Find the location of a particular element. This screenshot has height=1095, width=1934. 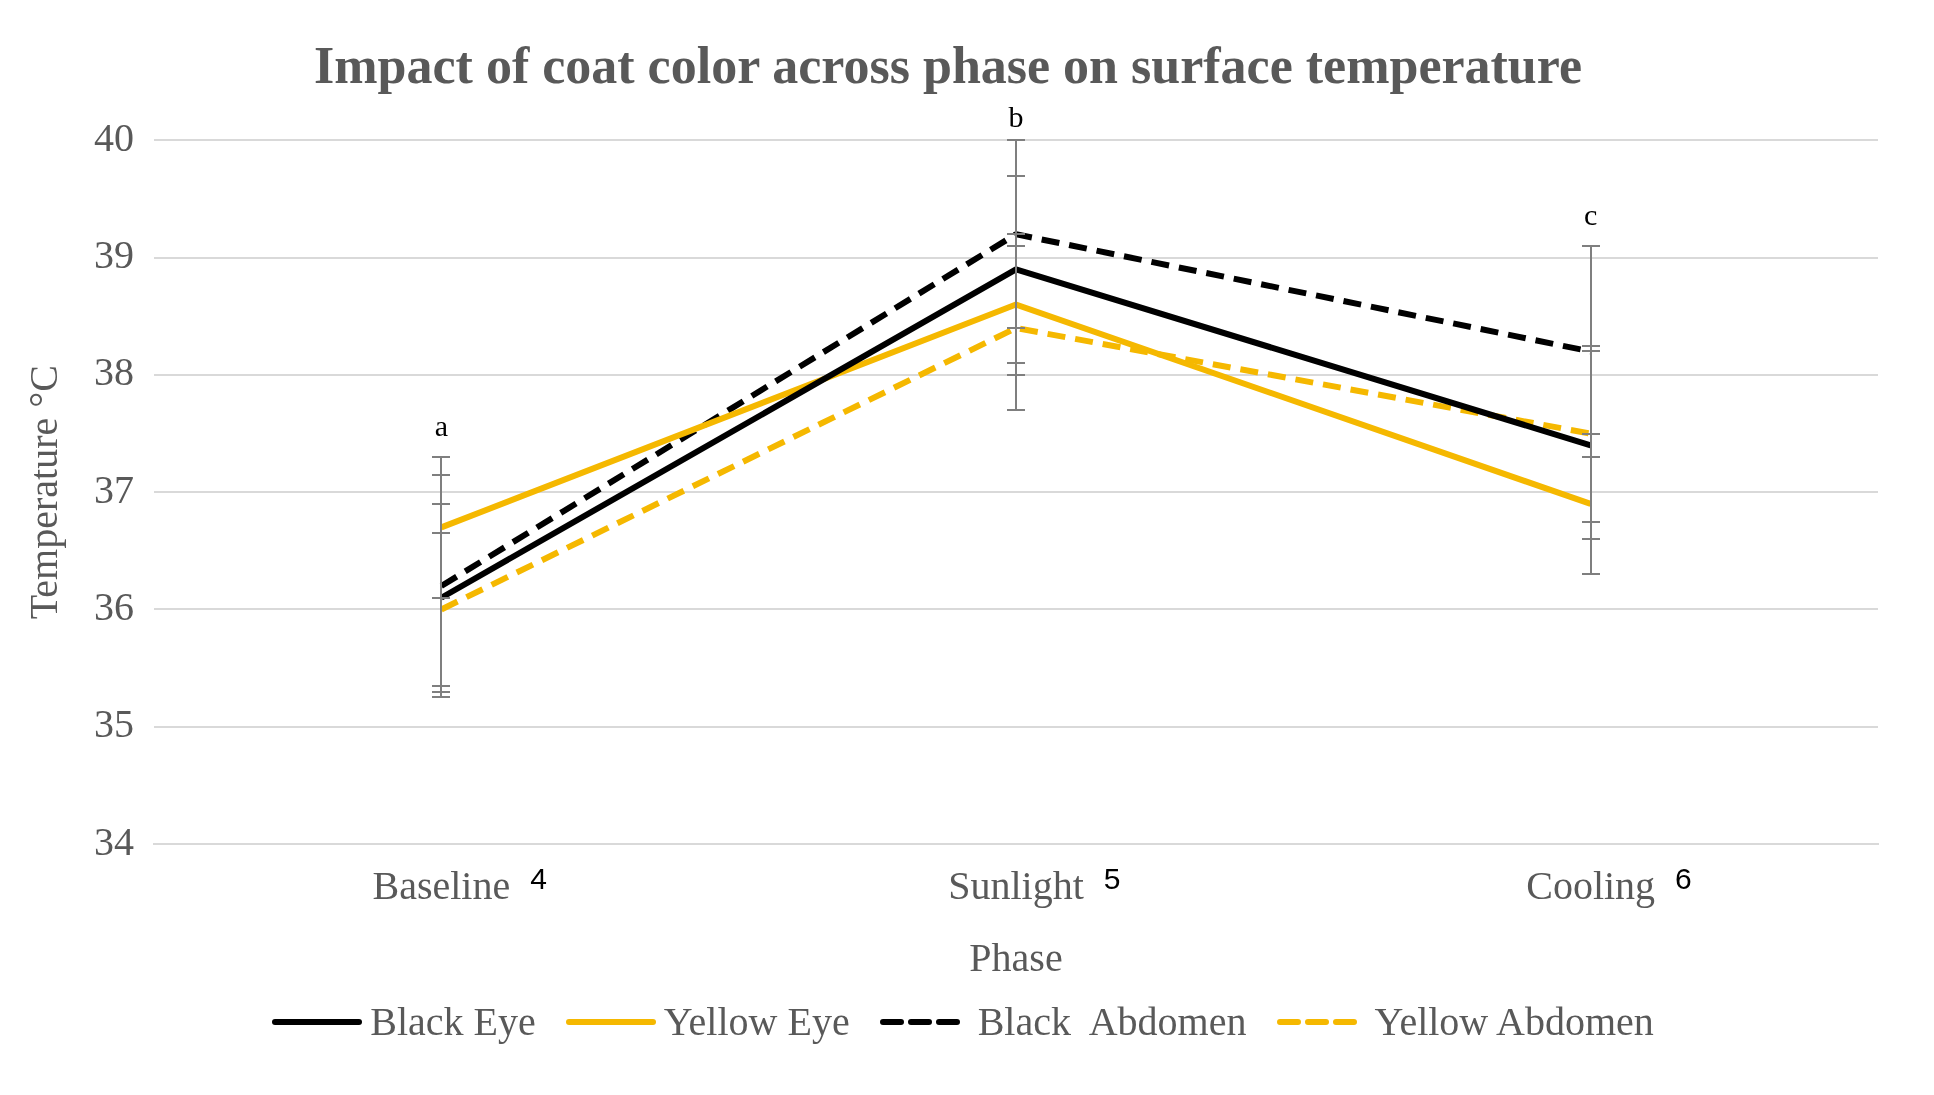

legend-label: Yellow Eye is located at coordinates (756, 1021).